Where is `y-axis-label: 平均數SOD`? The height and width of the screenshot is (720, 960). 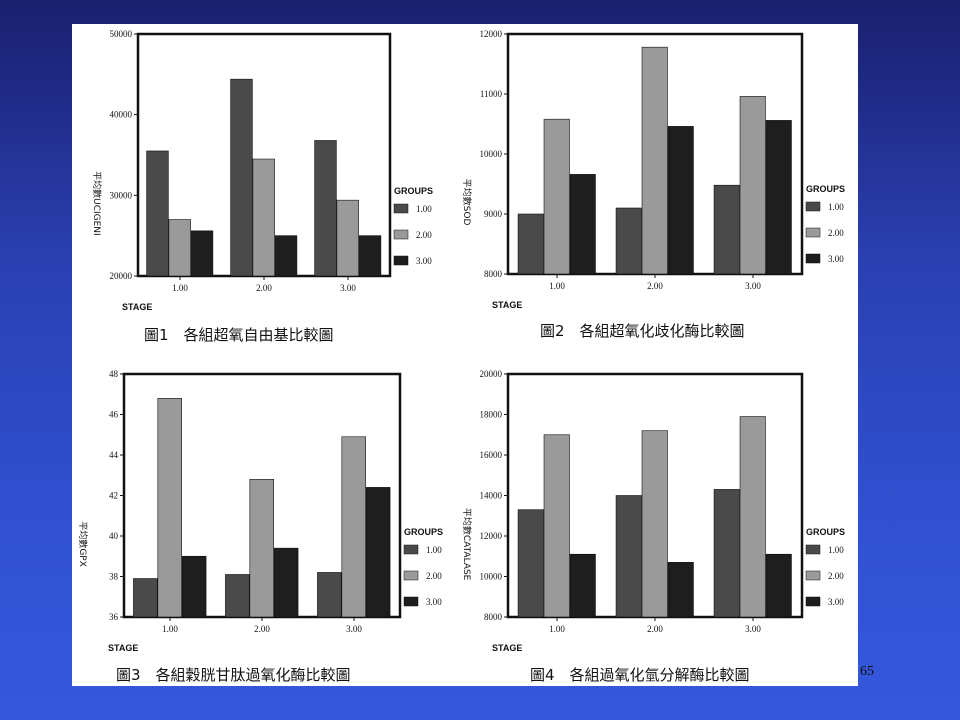 y-axis-label: 平均數SOD is located at coordinates (467, 202).